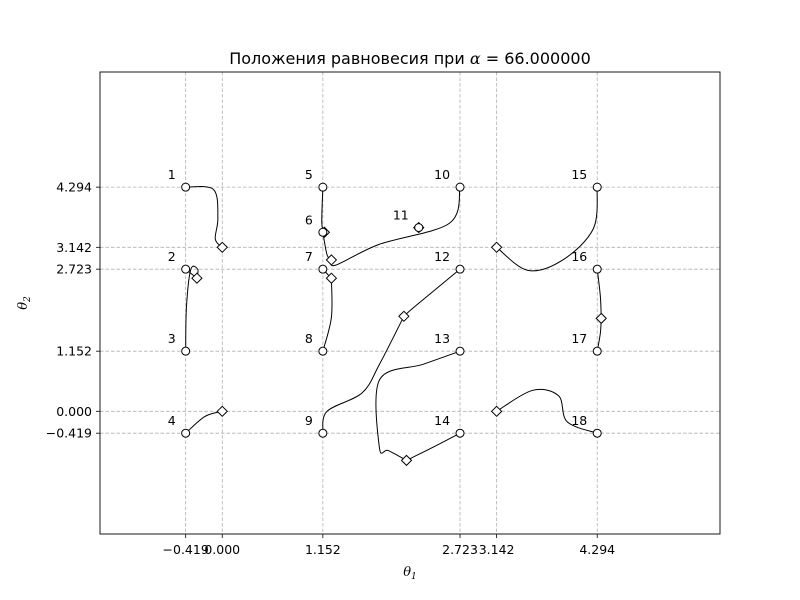  What do you see at coordinates (442, 338) in the screenshot?
I see `point-label: 13` at bounding box center [442, 338].